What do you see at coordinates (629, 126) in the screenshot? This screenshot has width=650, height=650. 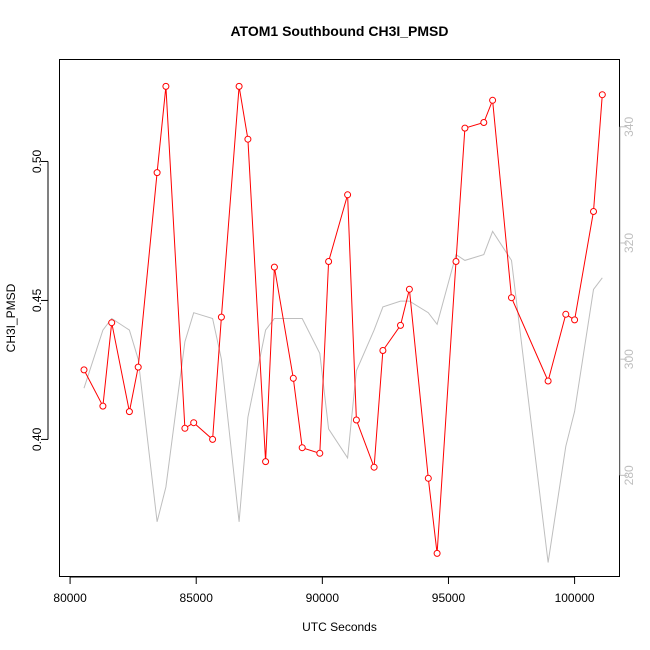 I see `y2-tick-label: 340` at bounding box center [629, 126].